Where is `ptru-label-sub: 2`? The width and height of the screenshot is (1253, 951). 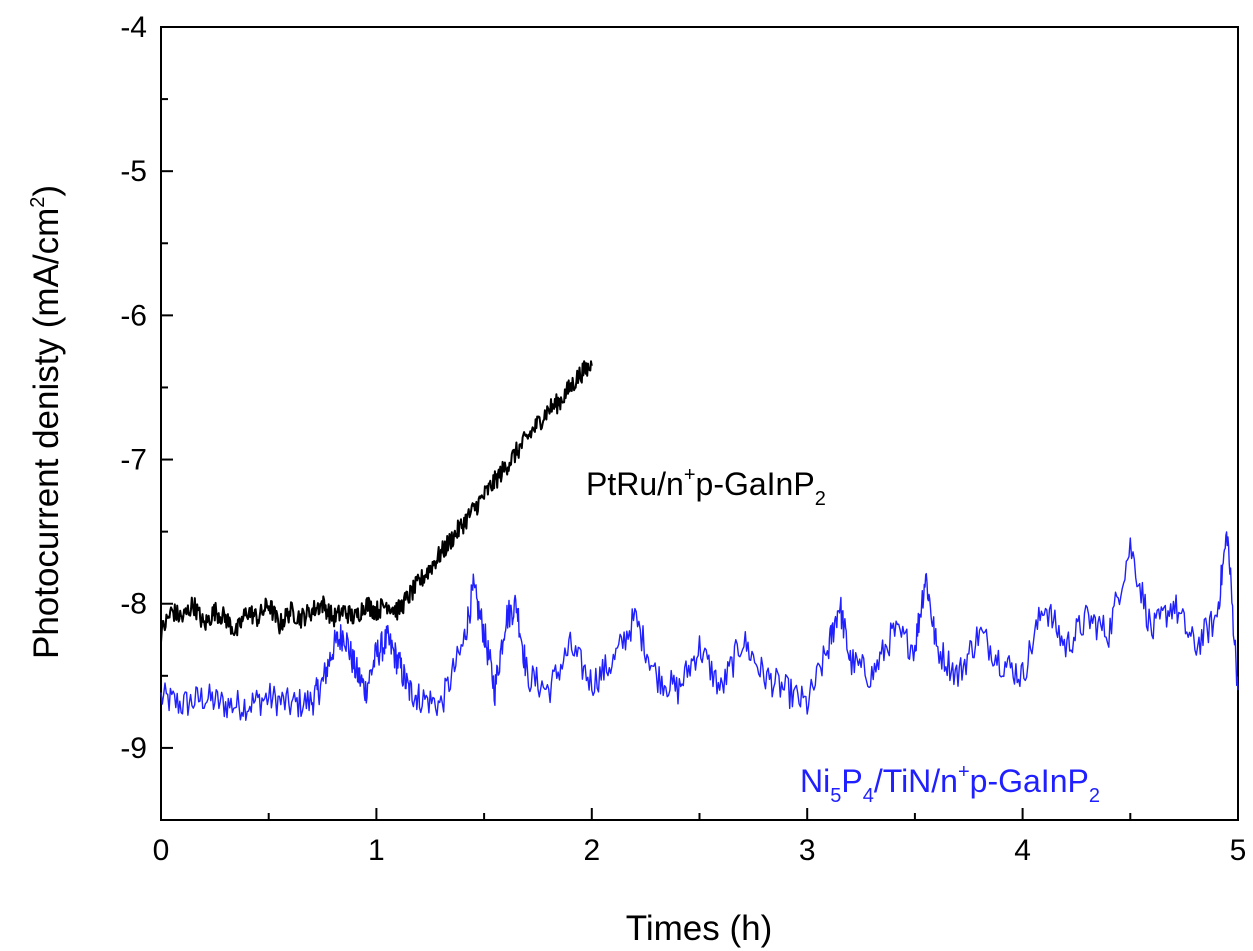 ptru-label-sub: 2 is located at coordinates (820, 499).